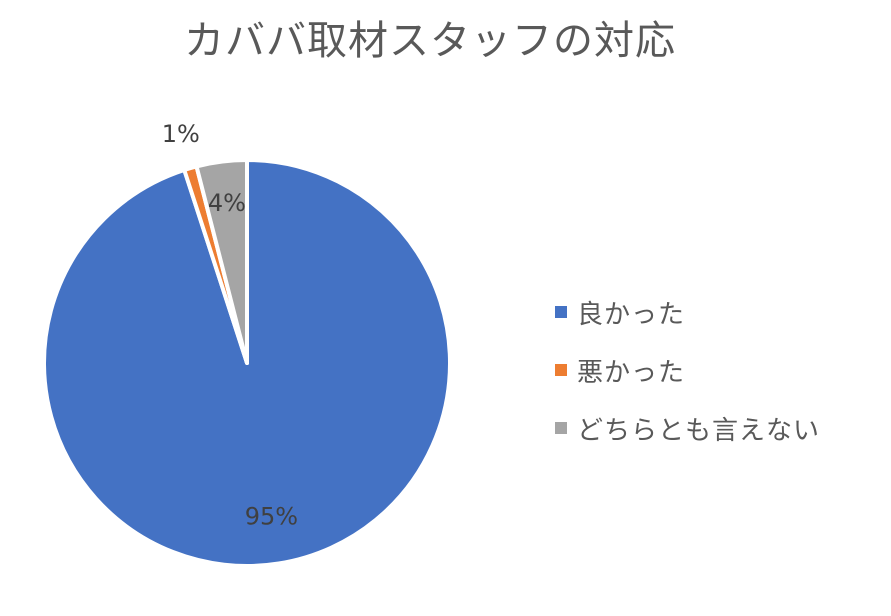 Image resolution: width=891 pixels, height=616 pixels. Describe the element at coordinates (221, 261) in the screenshot. I see `pie-slice-neutral` at that location.